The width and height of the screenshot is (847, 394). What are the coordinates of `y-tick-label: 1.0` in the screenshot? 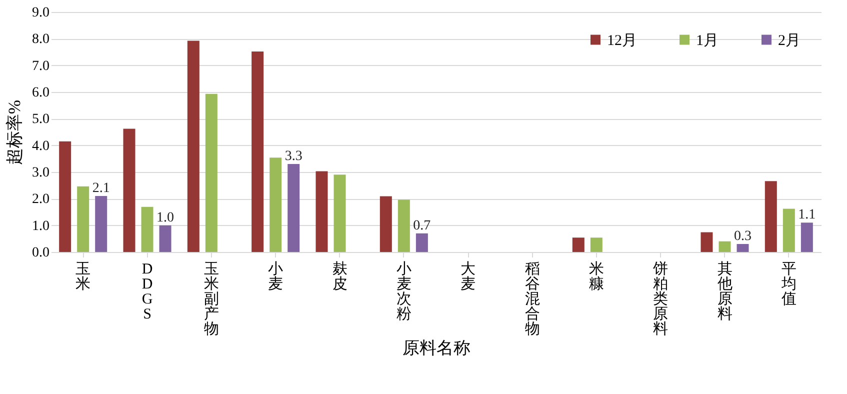 It's located at (41, 226).